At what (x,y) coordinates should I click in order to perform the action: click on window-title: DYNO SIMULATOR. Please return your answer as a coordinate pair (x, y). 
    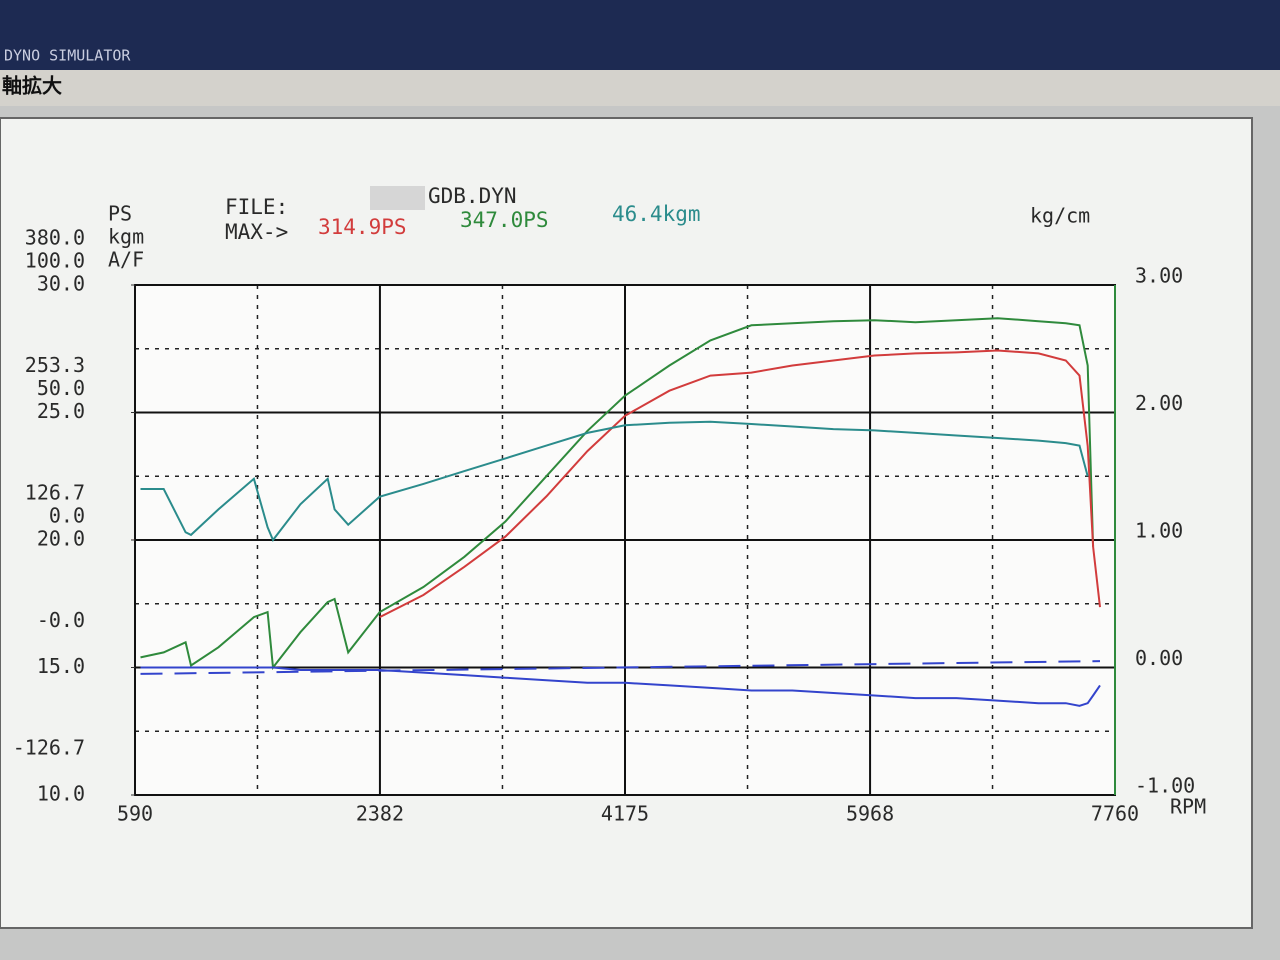
    Looking at the image, I should click on (67, 56).